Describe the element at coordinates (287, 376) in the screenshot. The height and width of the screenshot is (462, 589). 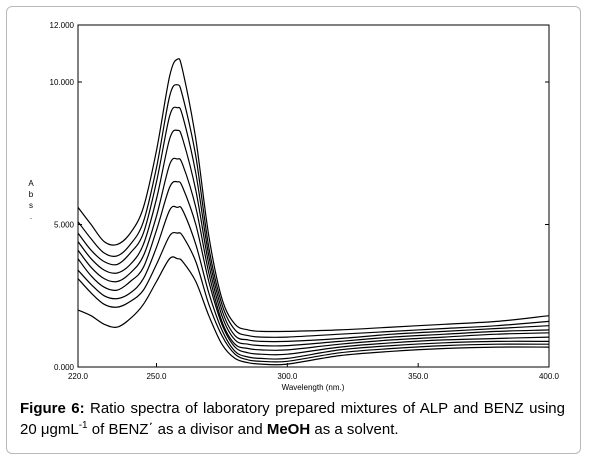
I see `x-tick-label: 300.0` at that location.